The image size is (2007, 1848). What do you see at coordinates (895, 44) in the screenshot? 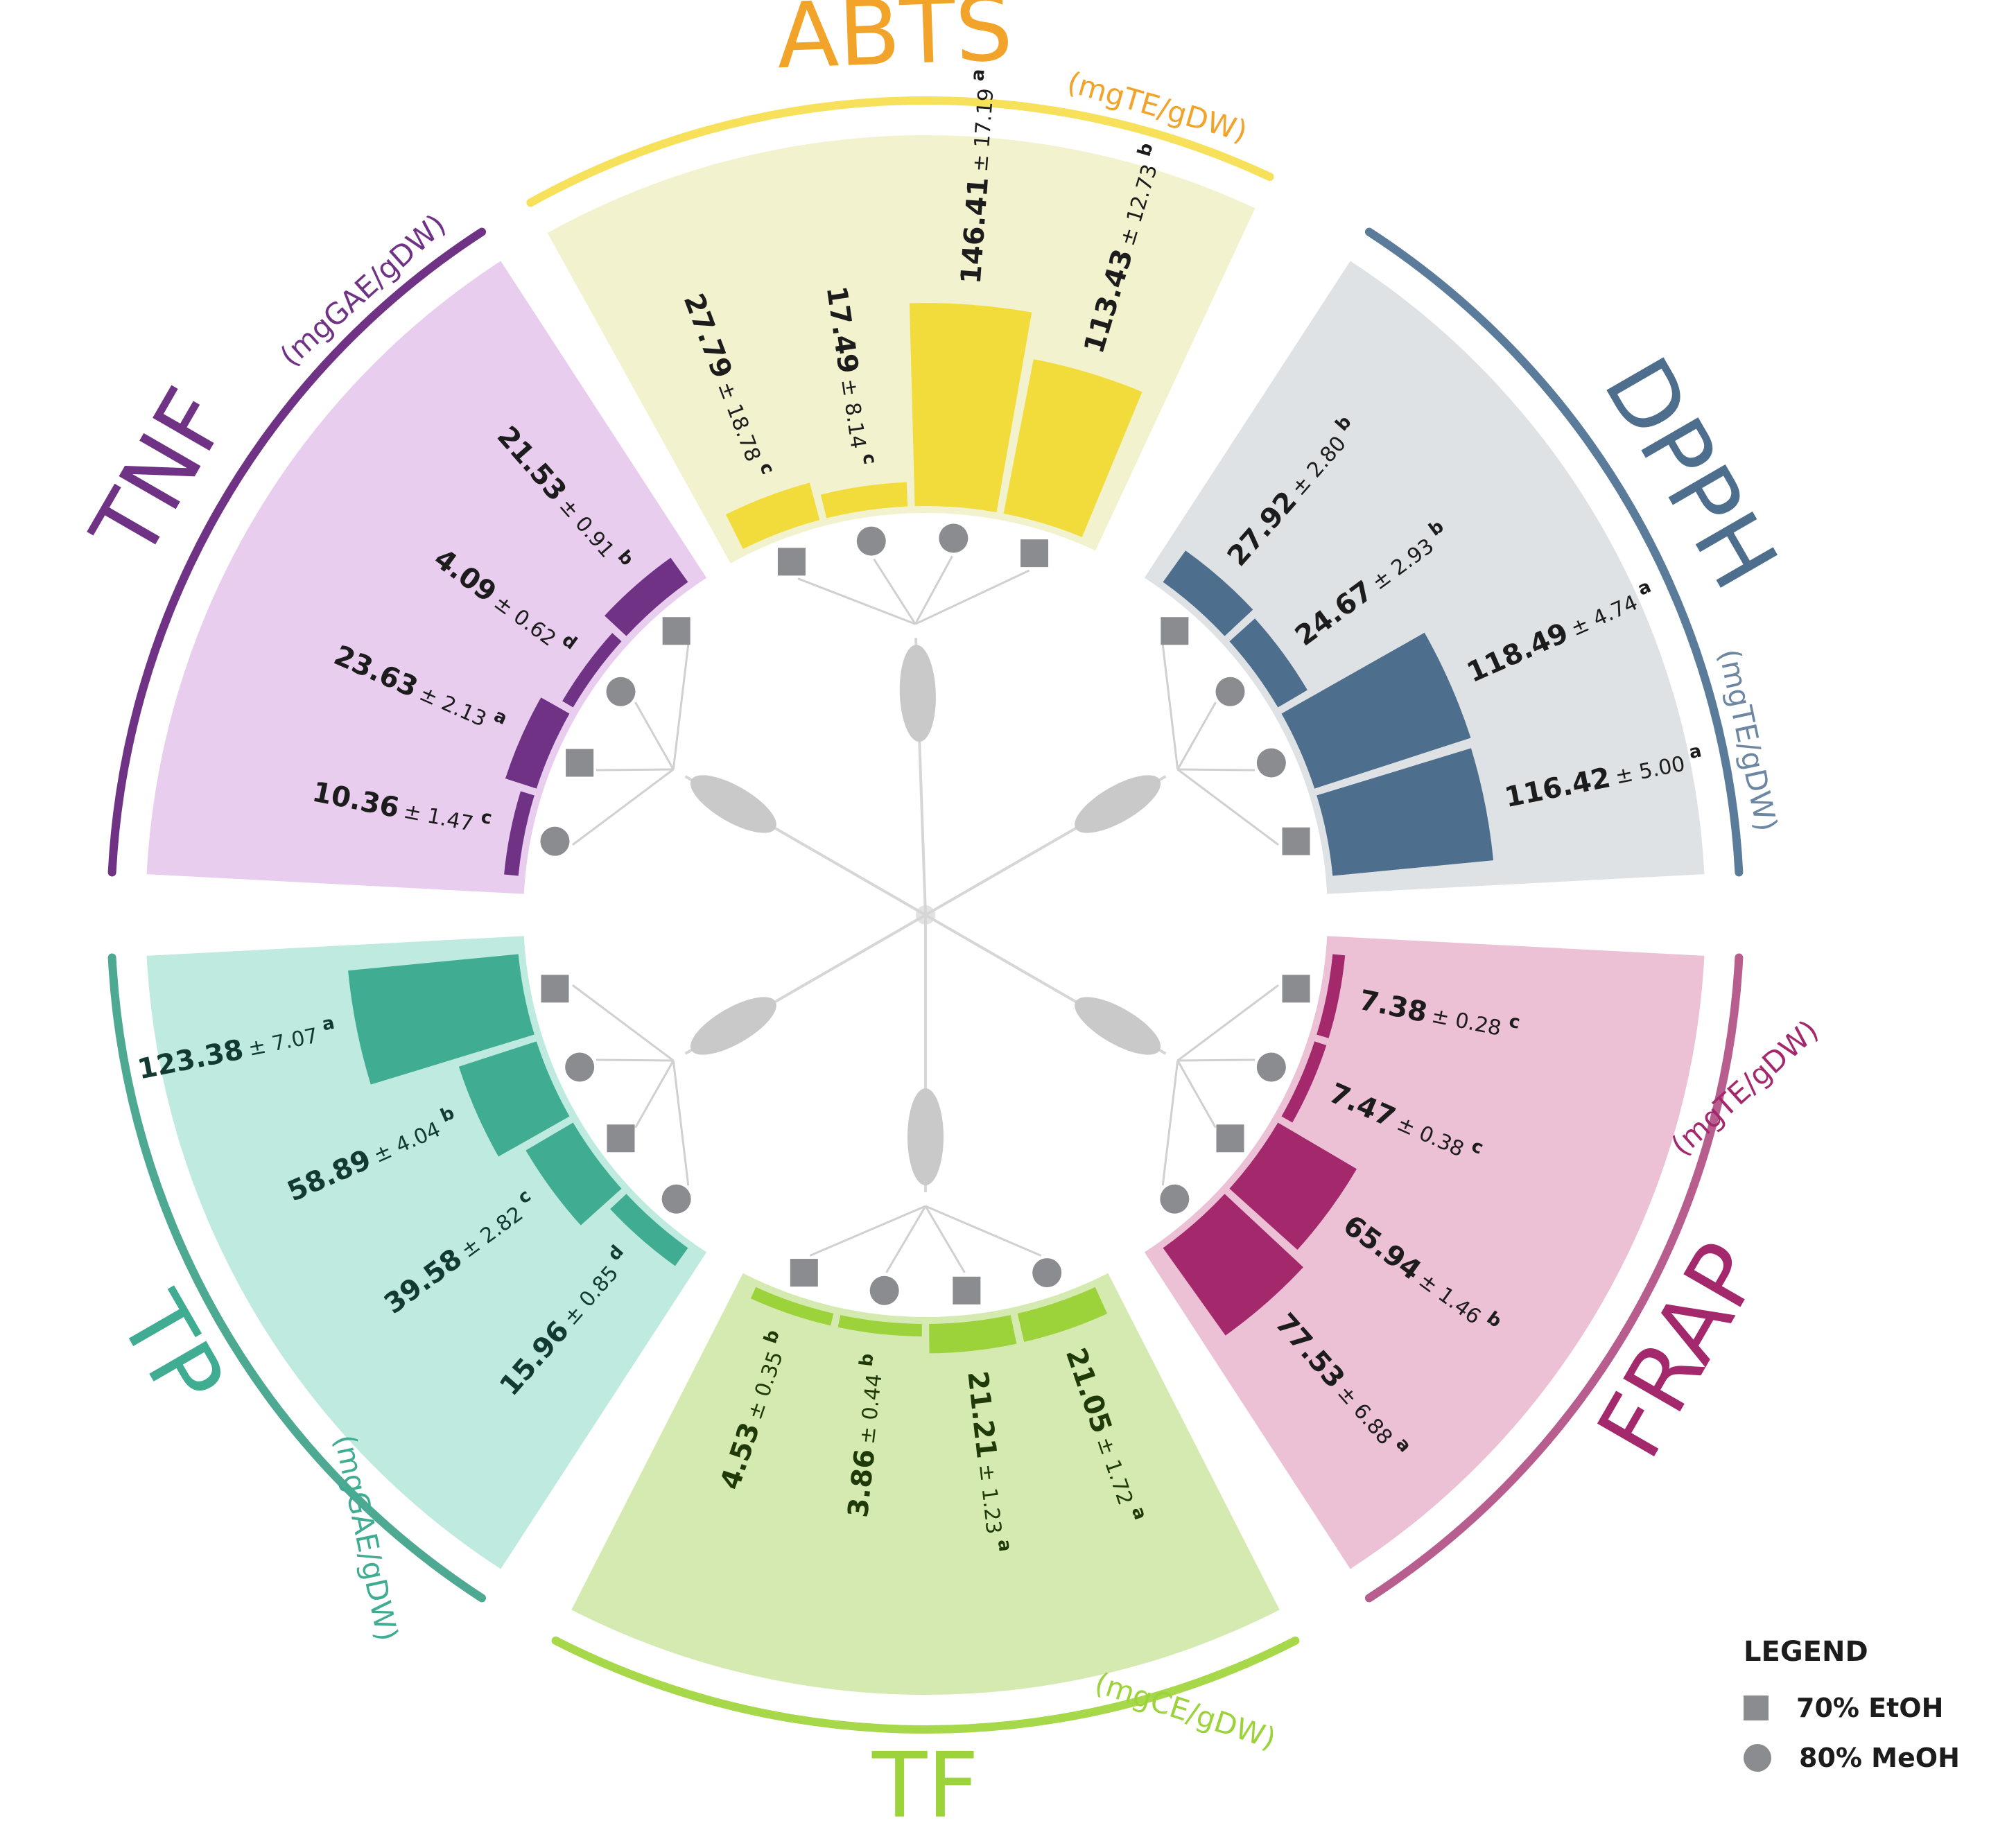
I see `abts-title: ABTS` at bounding box center [895, 44].